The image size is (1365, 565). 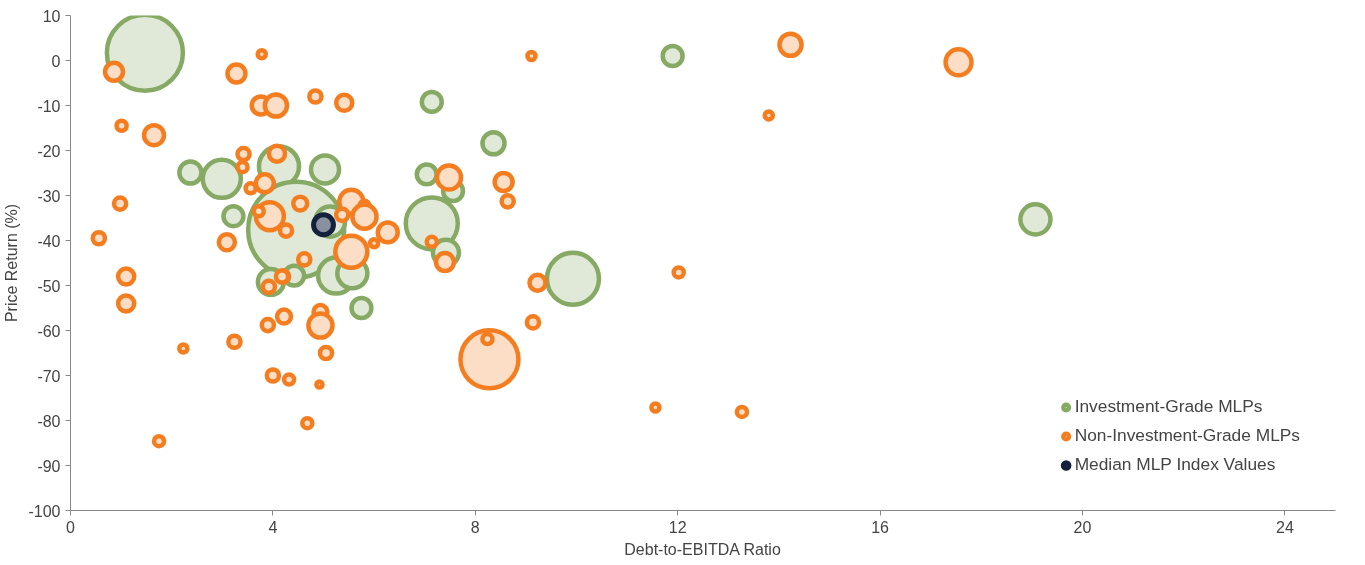 I want to click on y-tick-label: -30, so click(x=49, y=196).